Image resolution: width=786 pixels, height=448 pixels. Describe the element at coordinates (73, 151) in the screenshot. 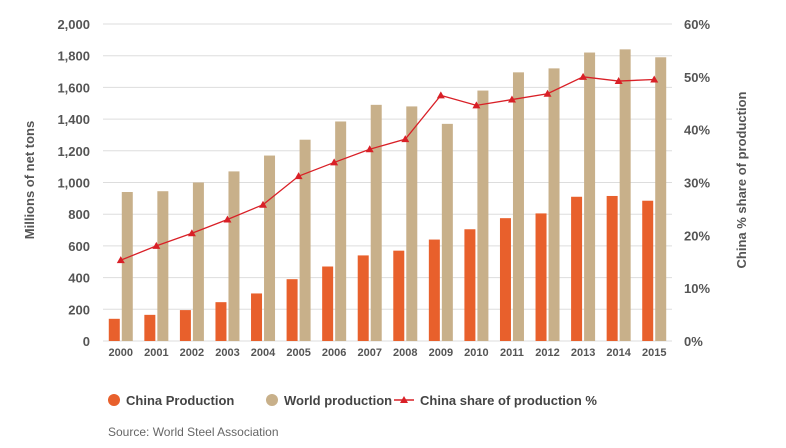

I see `y-tick-label-left: 1,200` at that location.